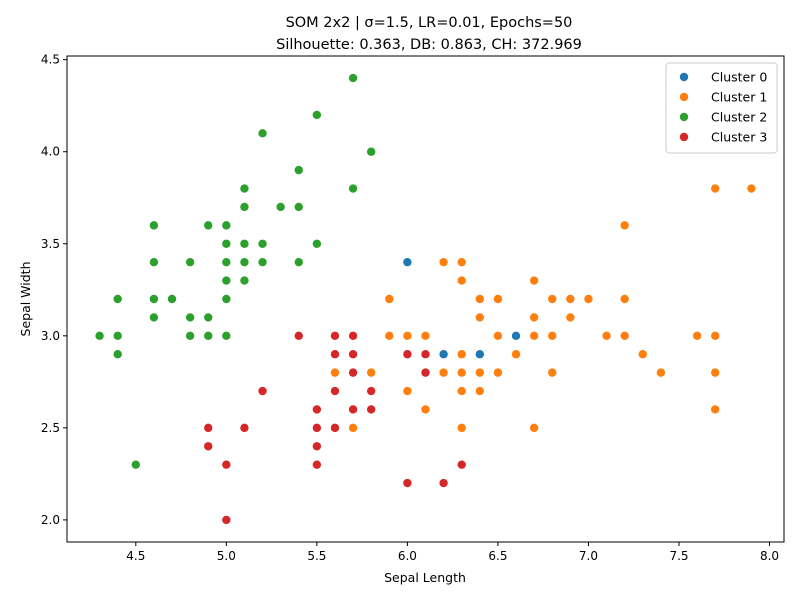 This screenshot has width=800, height=600. What do you see at coordinates (50, 336) in the screenshot?
I see `y-tick-label: 3.0` at bounding box center [50, 336].